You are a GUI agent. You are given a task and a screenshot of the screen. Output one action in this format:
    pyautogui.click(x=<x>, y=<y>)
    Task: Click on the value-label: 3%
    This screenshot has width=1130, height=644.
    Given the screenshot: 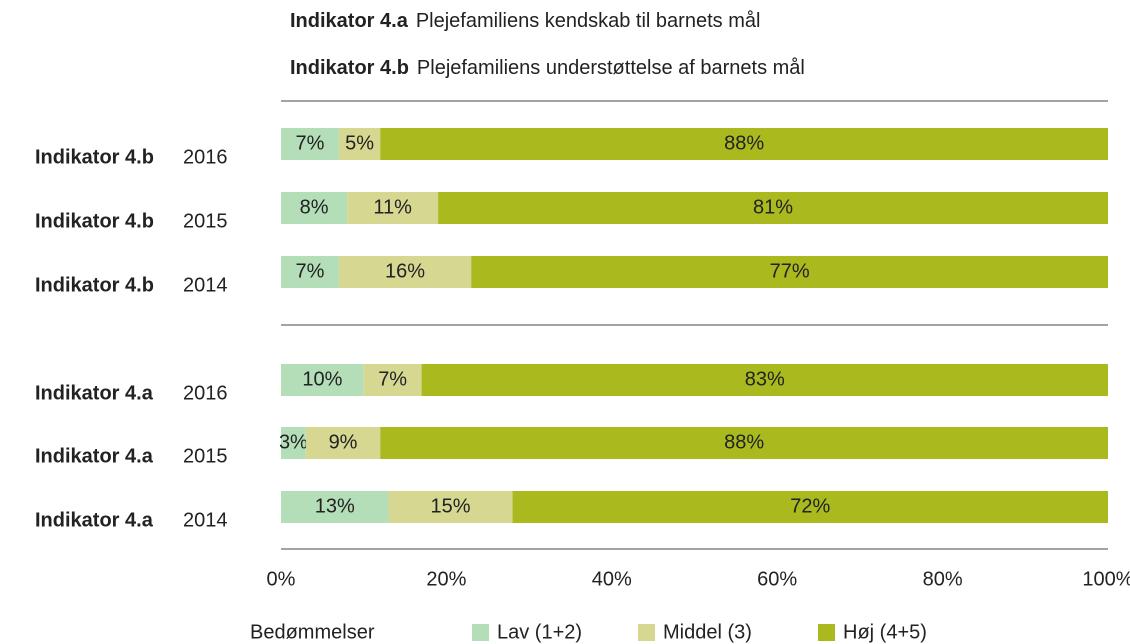 What is the action you would take?
    pyautogui.click(x=293, y=442)
    